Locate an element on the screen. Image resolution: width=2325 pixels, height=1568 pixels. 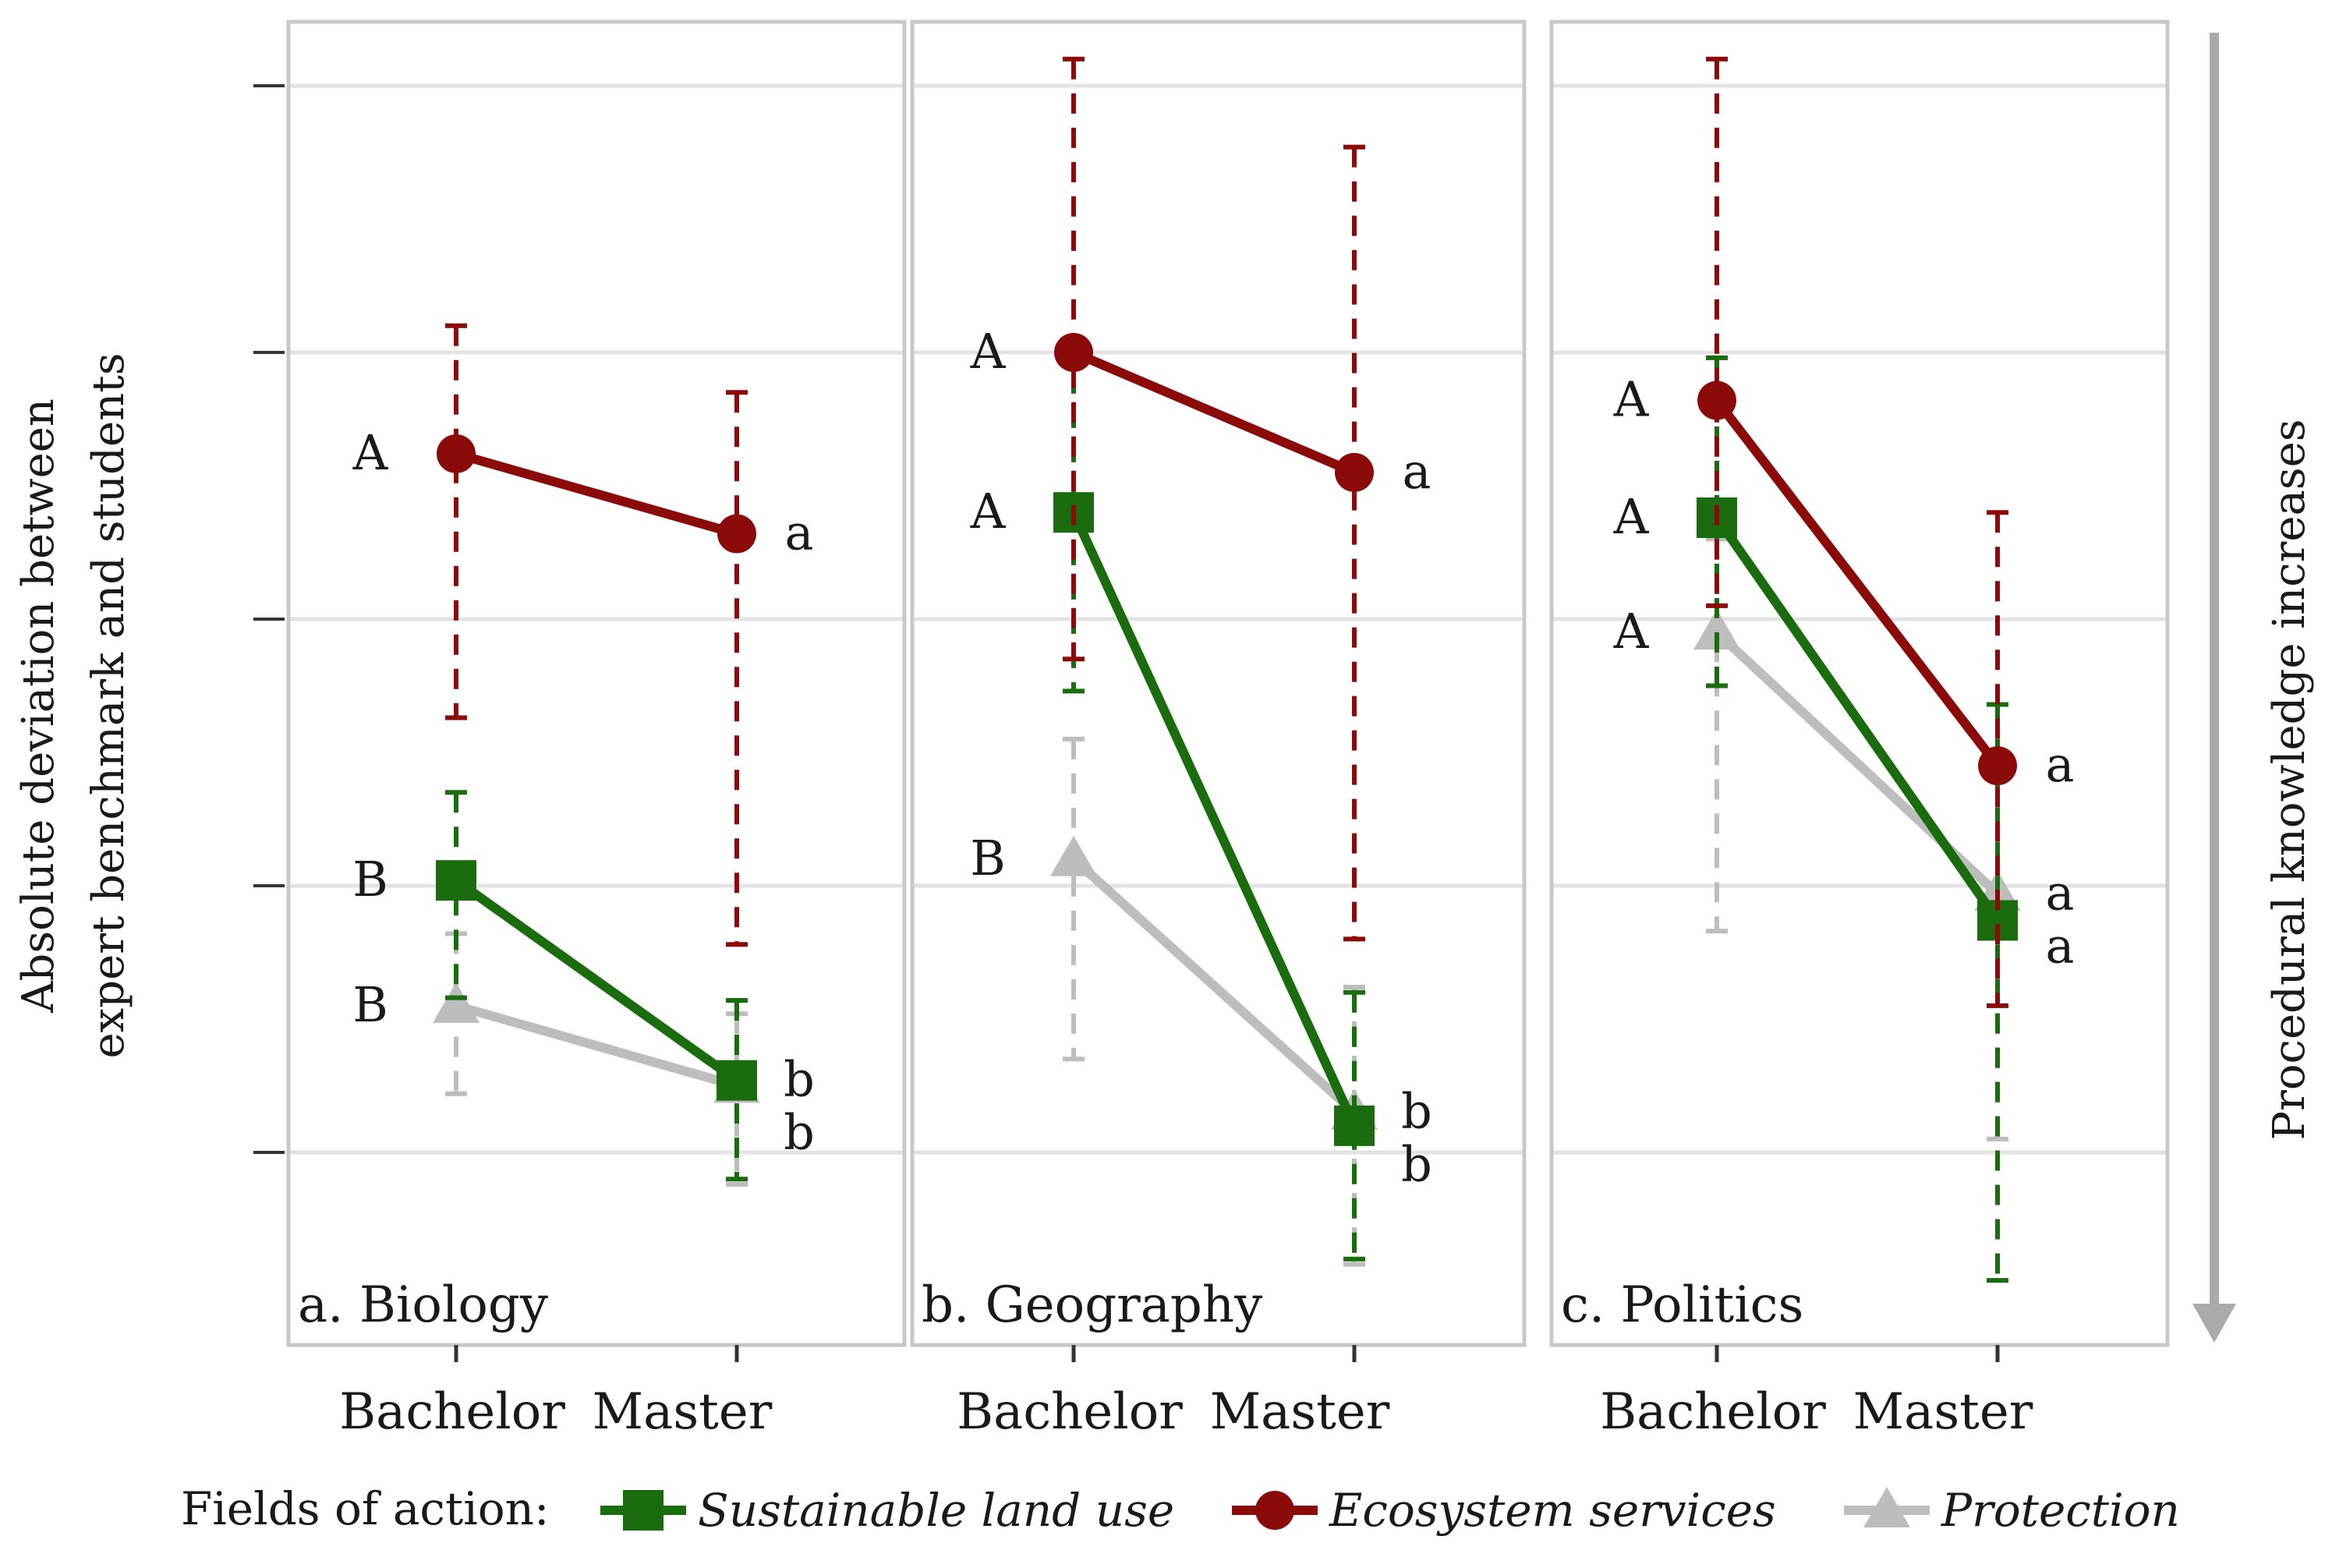
legend-item-land: Sustainable land use is located at coordinates (887, 1510).